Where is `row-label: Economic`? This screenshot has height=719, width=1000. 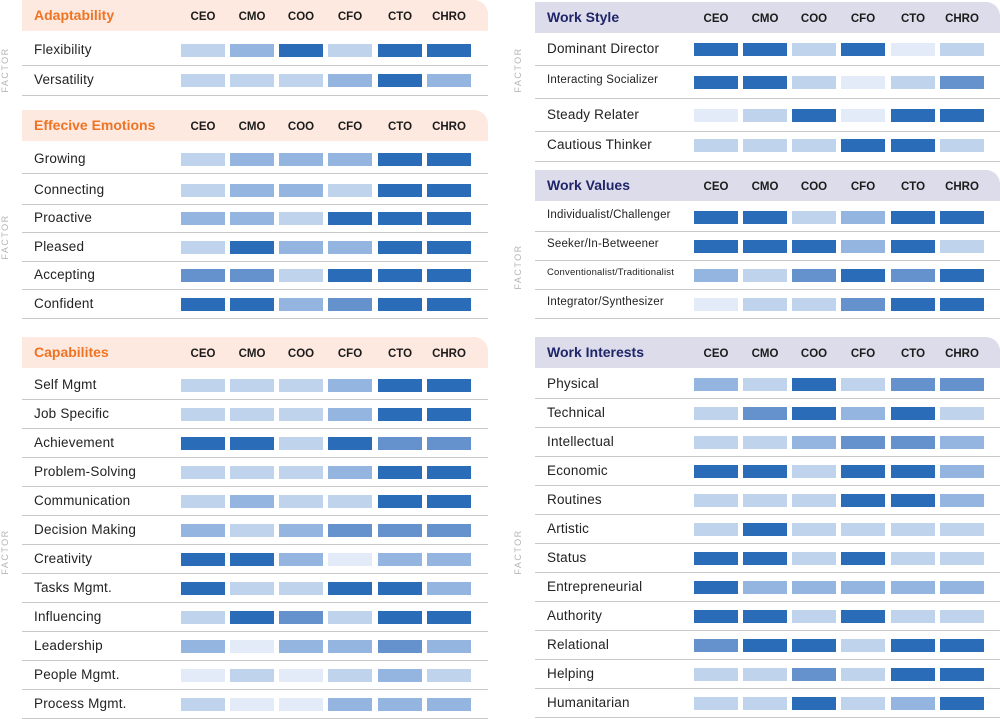
row-label: Economic is located at coordinates (577, 470).